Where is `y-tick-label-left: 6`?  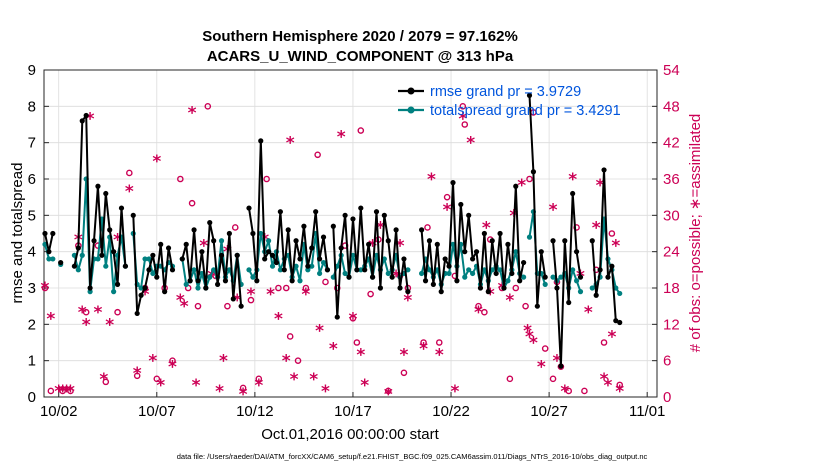
y-tick-label-left: 6 is located at coordinates (32, 179).